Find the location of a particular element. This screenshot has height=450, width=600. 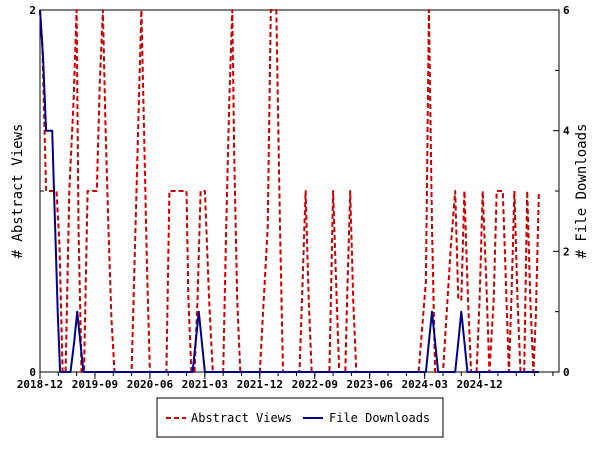

legend-label-file-downloads: File Downloads is located at coordinates (379, 418).